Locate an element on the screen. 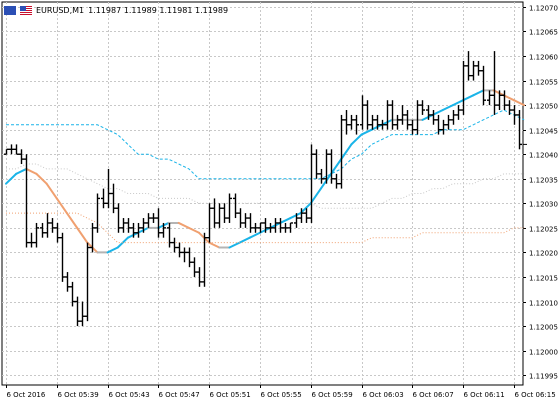  y-tick-label: 1.12065 is located at coordinates (543, 33).